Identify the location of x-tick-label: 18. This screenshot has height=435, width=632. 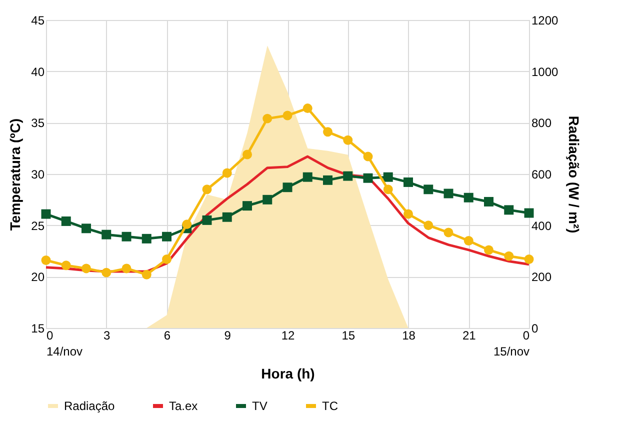
(409, 335).